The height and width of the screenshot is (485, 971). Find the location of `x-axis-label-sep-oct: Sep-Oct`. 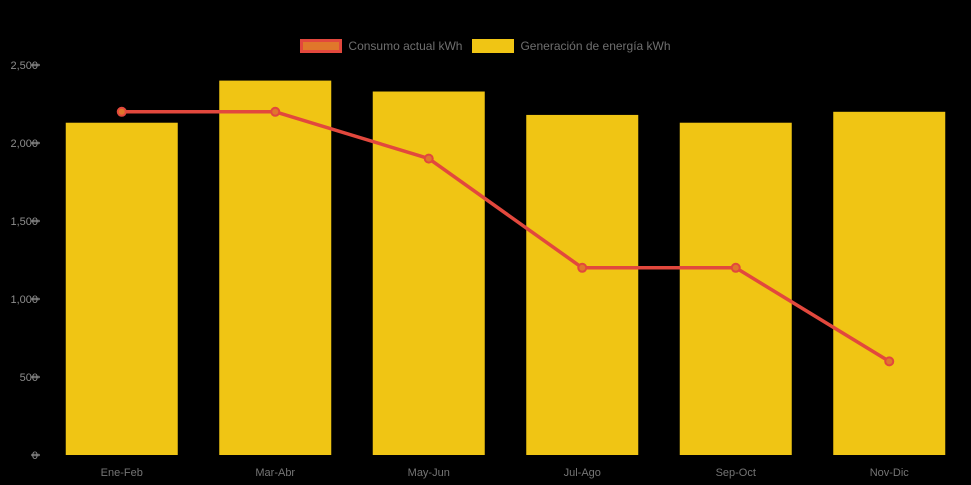

x-axis-label-sep-oct: Sep-Oct is located at coordinates (736, 473).